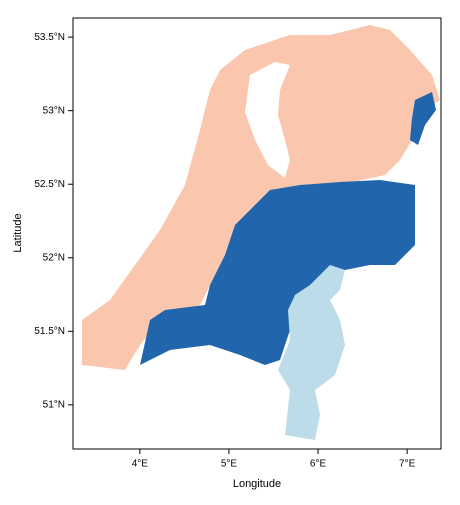 The image size is (460, 505). I want to click on region-lightblue, so click(311, 352).